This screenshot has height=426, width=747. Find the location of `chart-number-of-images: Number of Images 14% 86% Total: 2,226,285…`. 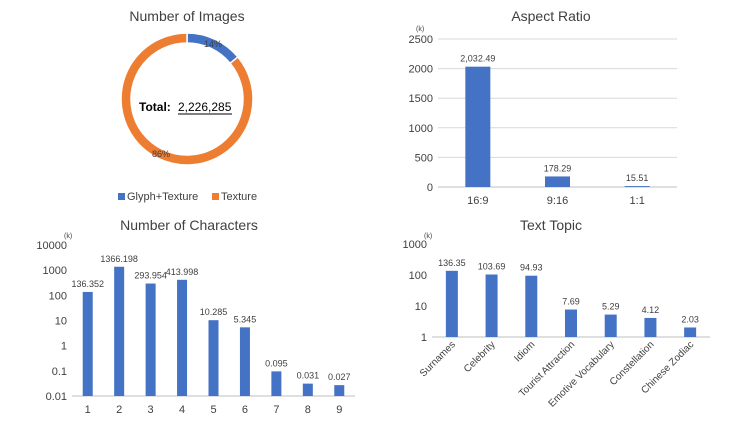

chart-number-of-images: Number of Images 14% 86% Total: 2,226,285… is located at coordinates (187, 105).